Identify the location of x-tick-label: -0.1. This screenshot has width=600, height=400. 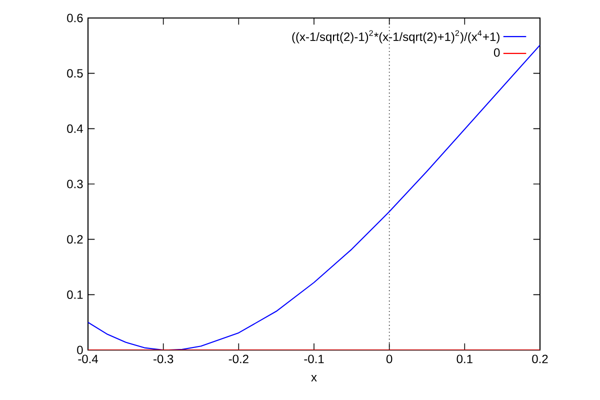
(314, 359).